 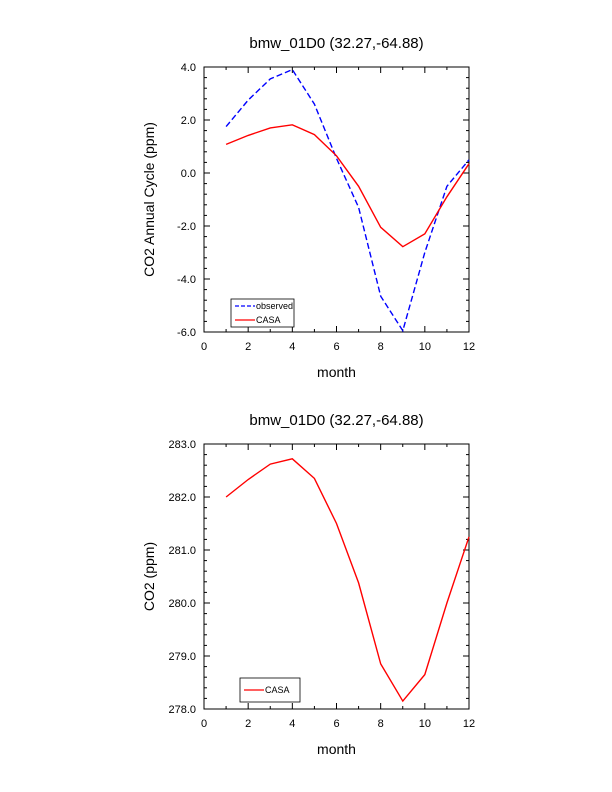 What do you see at coordinates (149, 576) in the screenshot?
I see `y-axis-label: CO2 (ppm)` at bounding box center [149, 576].